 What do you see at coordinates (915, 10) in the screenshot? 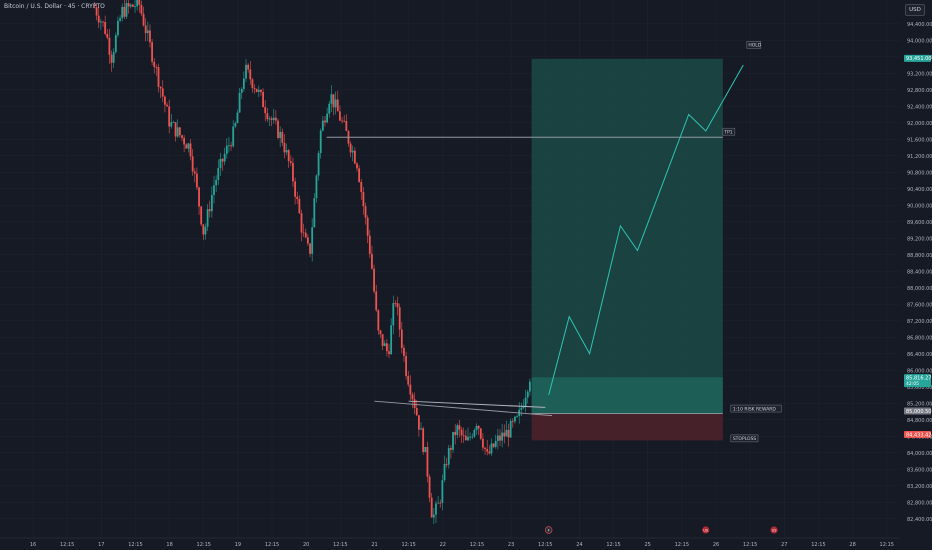
I see `currency-button: USD` at bounding box center [915, 10].